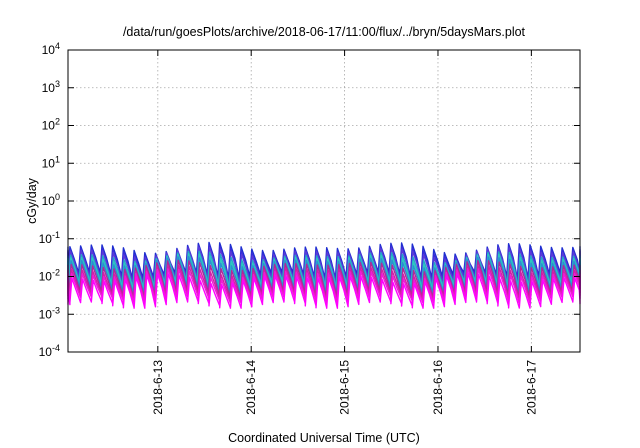 This screenshot has width=640, height=448. What do you see at coordinates (158, 387) in the screenshot?
I see `x-tick-label: 2018-6-13` at bounding box center [158, 387].